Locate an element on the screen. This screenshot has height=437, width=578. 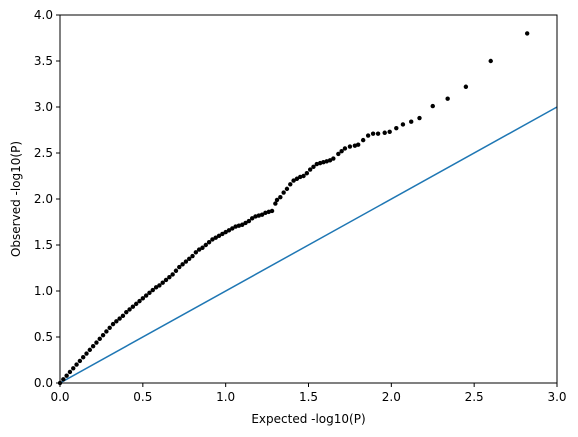
x-tick-label: 0.5 is located at coordinates (142, 397).